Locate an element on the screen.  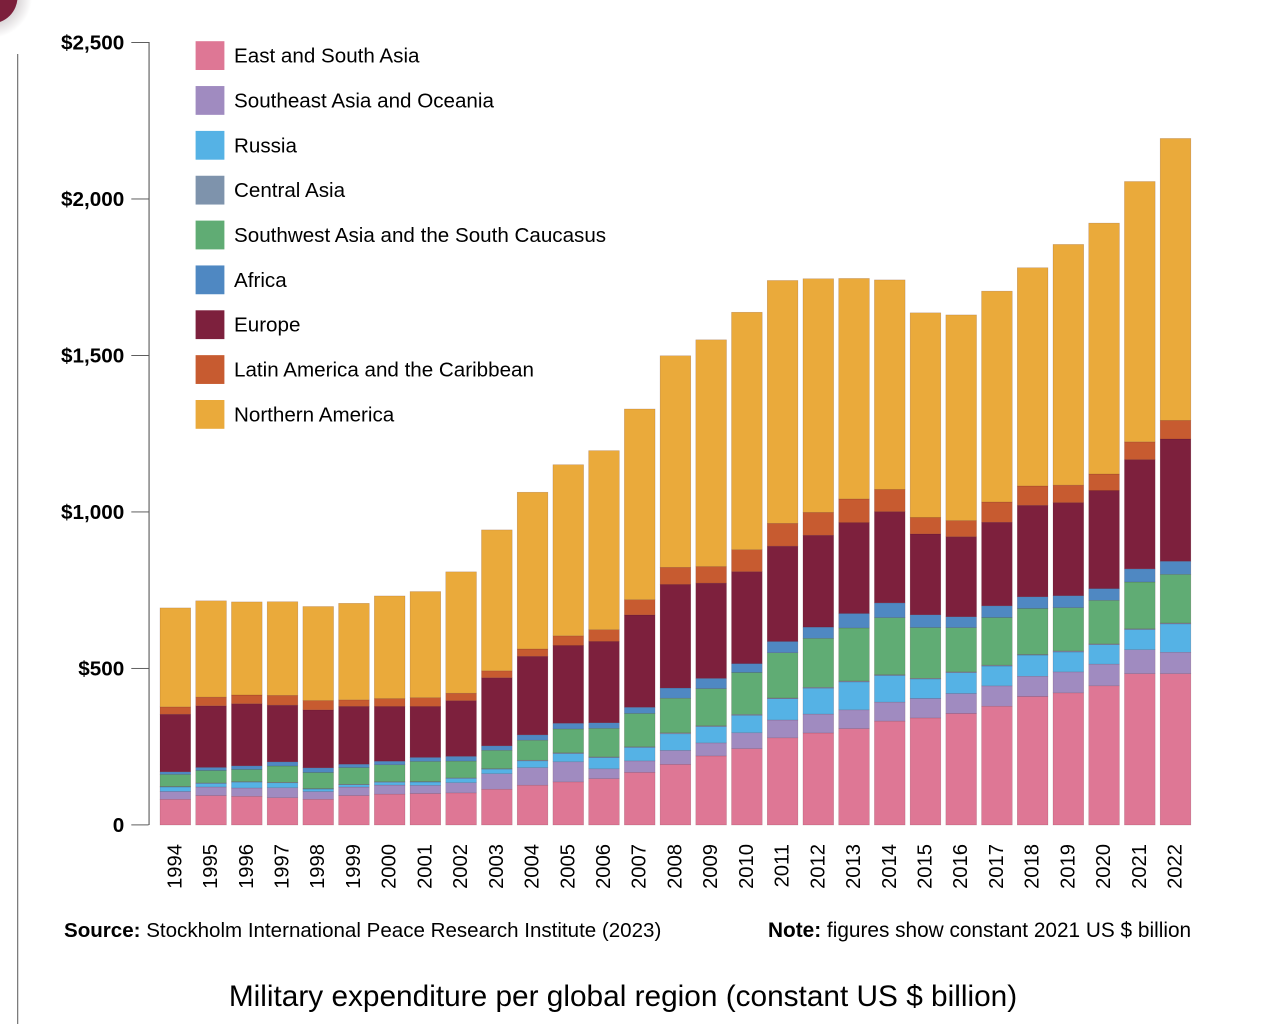
svg-text: $2,500 is located at coordinates (92, 43).